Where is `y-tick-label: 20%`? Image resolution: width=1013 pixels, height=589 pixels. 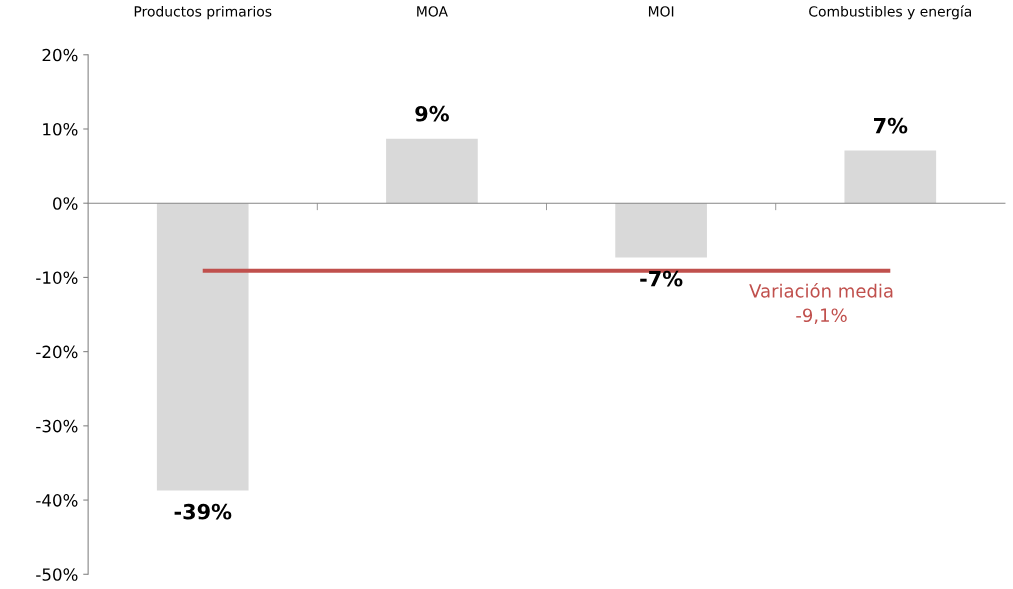 y-tick-label: 20% is located at coordinates (60, 55).